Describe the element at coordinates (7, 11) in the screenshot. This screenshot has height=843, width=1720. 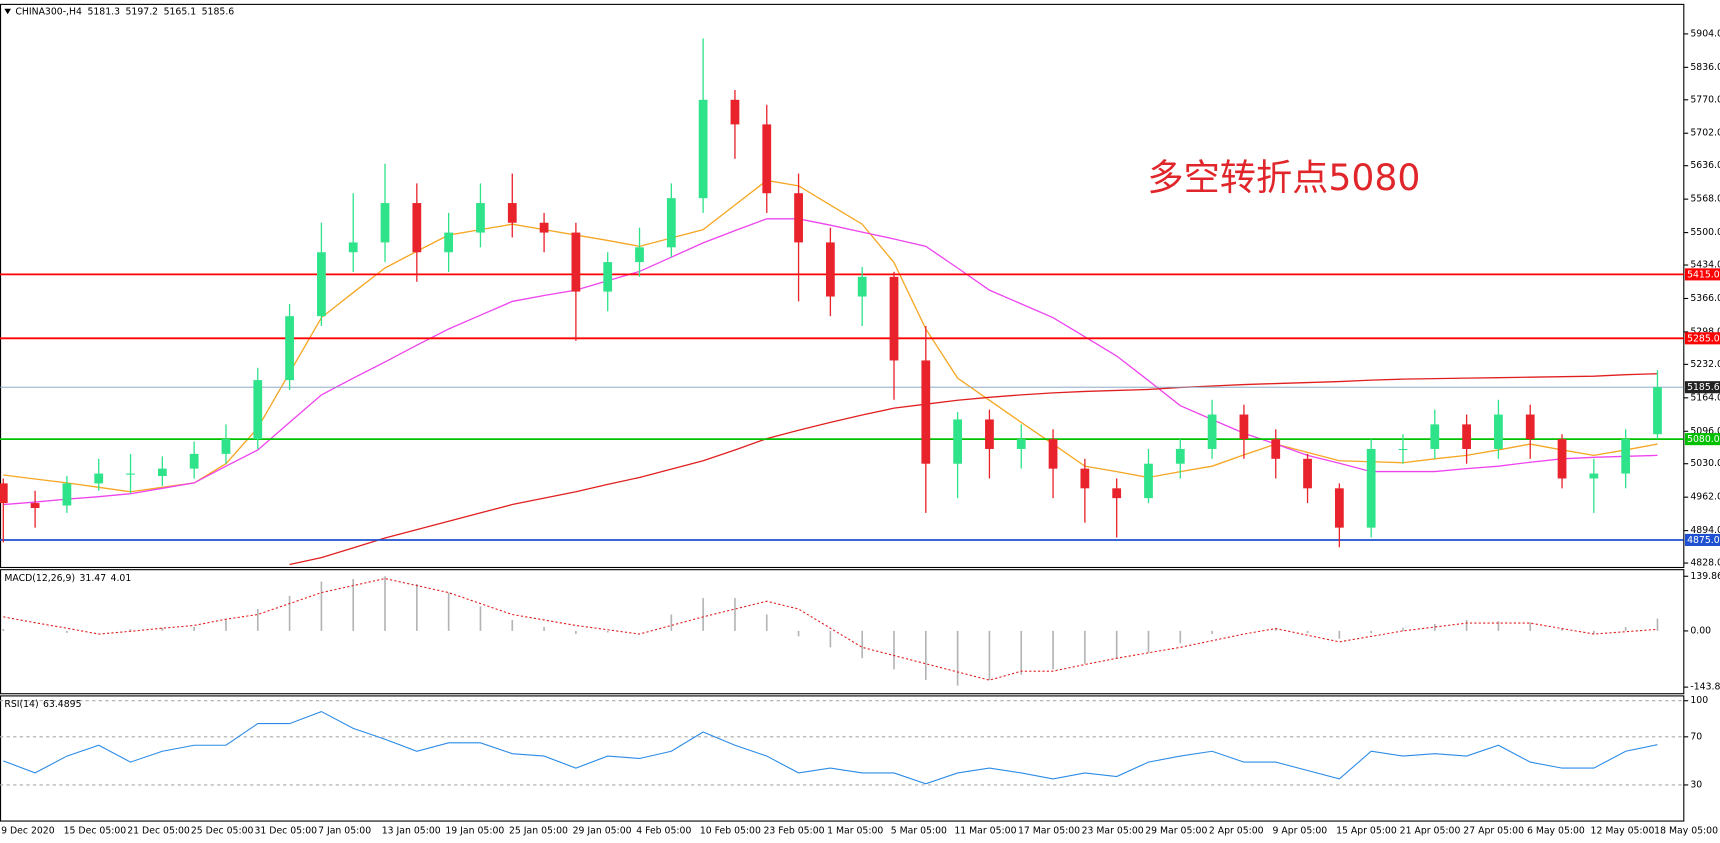
I see `menu-arrow` at that location.